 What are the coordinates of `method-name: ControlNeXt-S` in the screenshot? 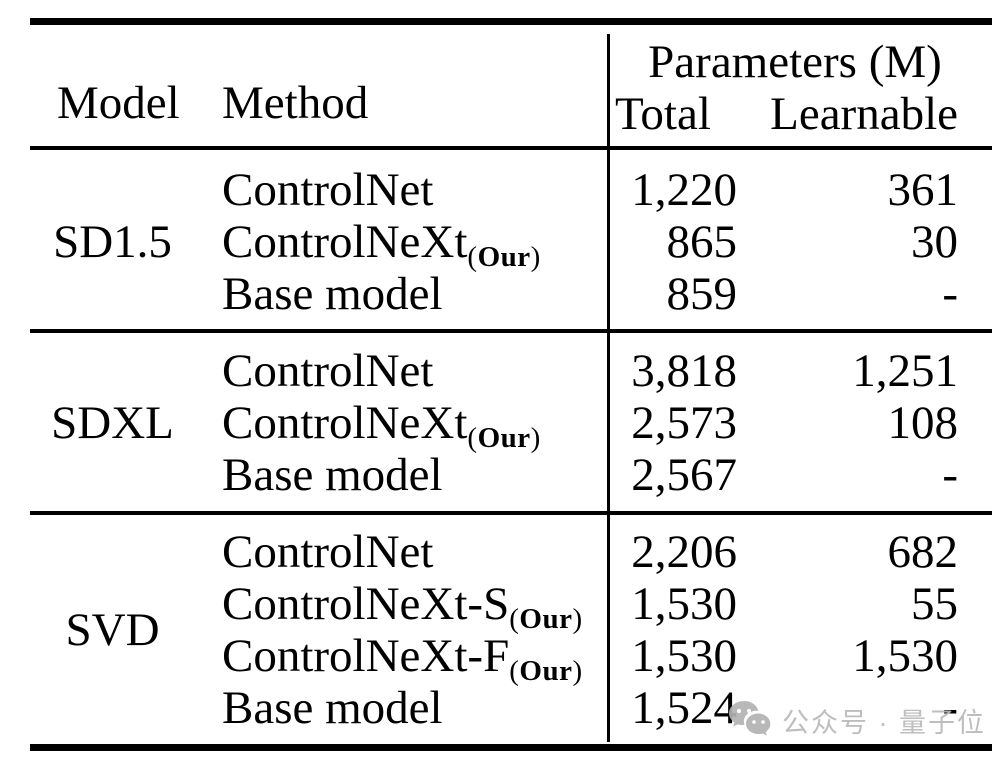 It's located at (366, 604).